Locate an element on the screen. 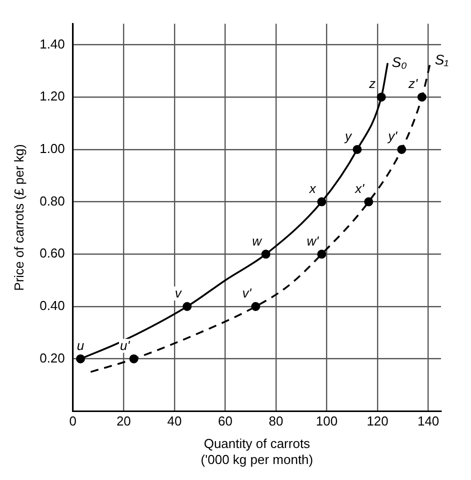 The height and width of the screenshot is (480, 471). annotation: v is located at coordinates (178, 293).